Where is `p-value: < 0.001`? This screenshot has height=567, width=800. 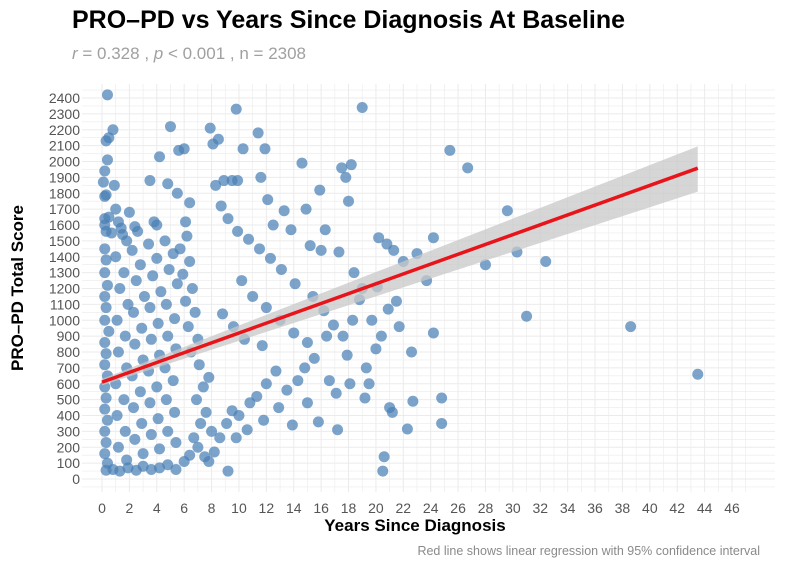
p-value: < 0.001 is located at coordinates (196, 53).